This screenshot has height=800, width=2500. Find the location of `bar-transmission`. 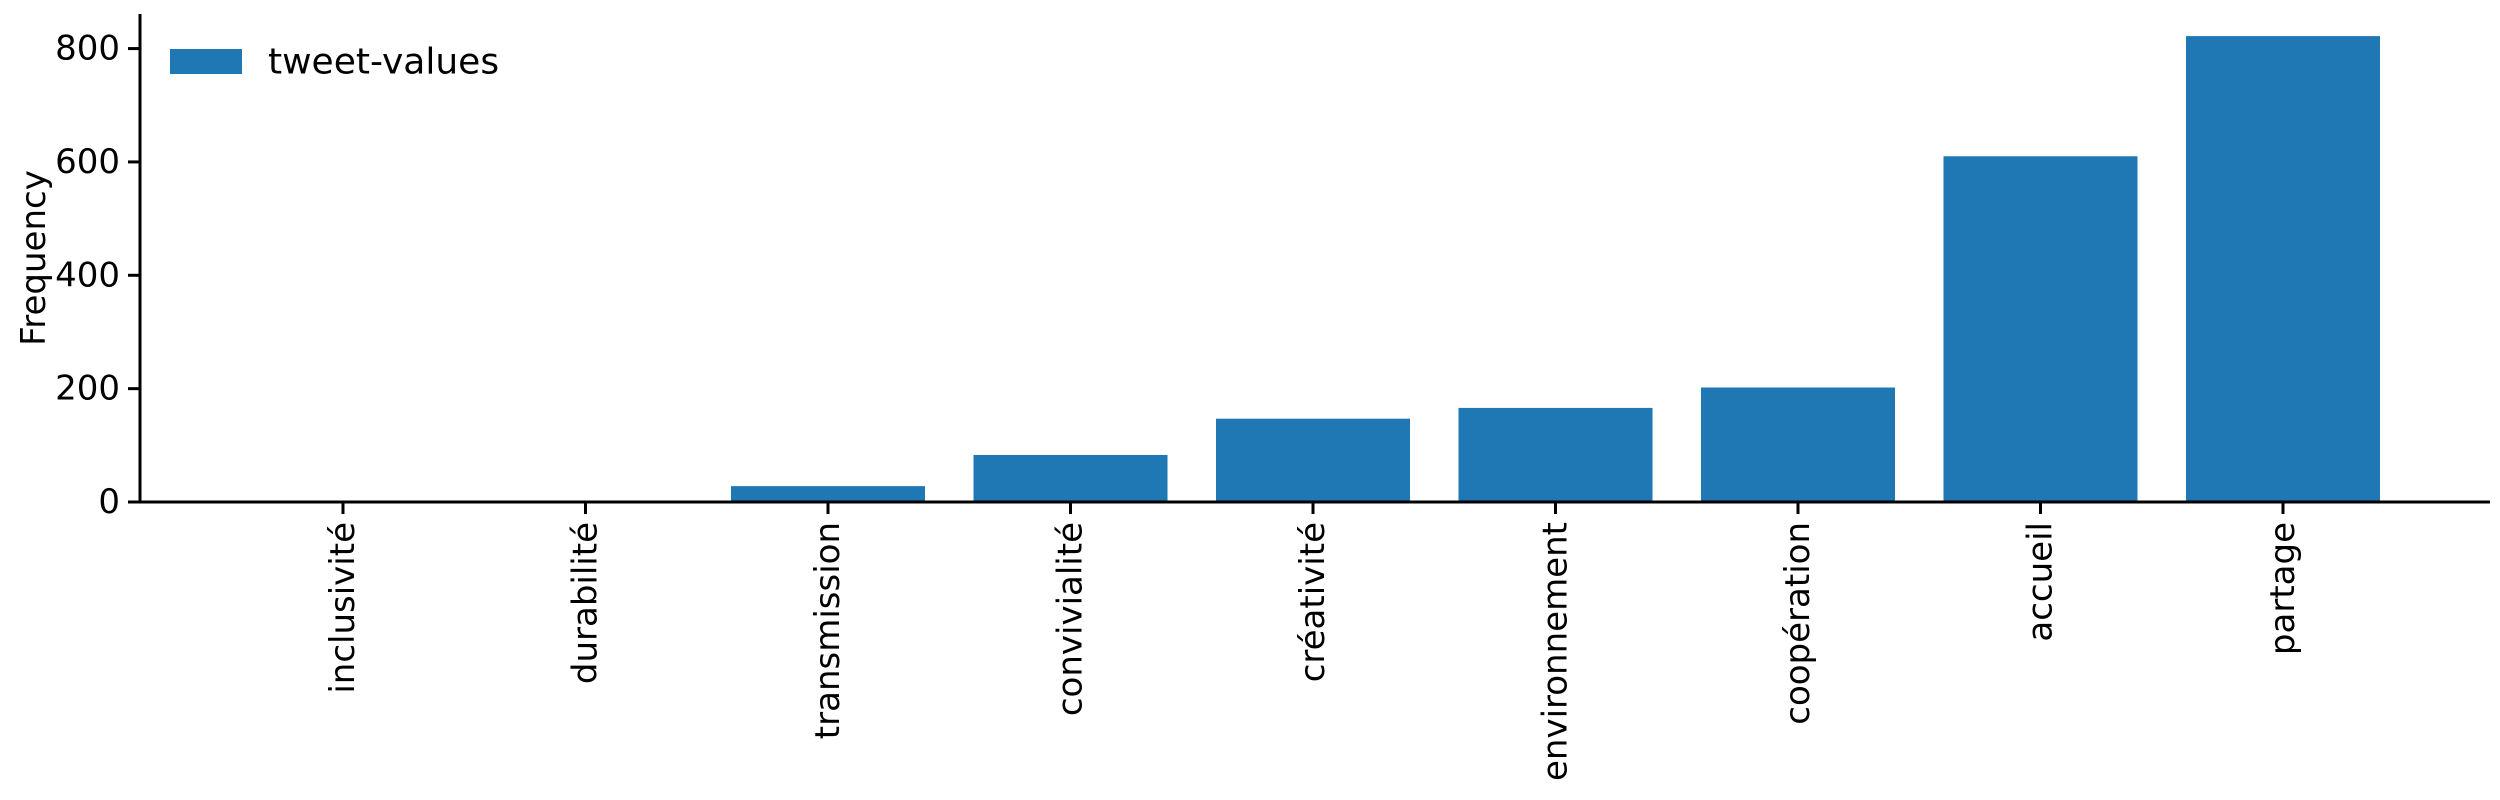

bar-transmission is located at coordinates (828, 494).